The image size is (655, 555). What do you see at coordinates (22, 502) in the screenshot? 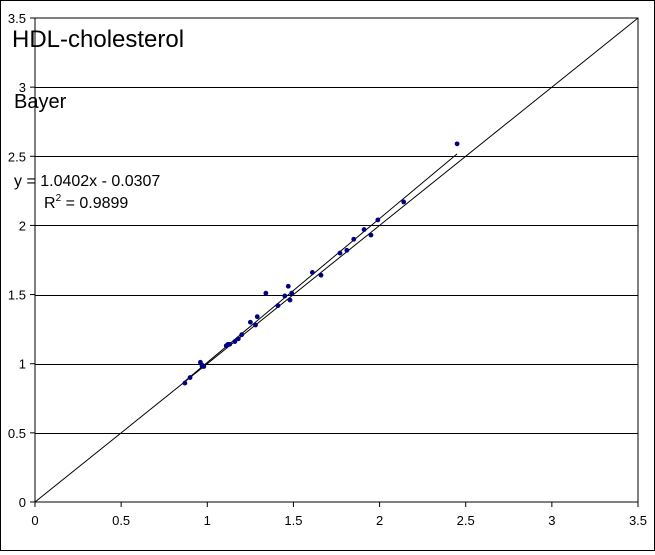
I see `y-tick-label-0: 0` at bounding box center [22, 502].